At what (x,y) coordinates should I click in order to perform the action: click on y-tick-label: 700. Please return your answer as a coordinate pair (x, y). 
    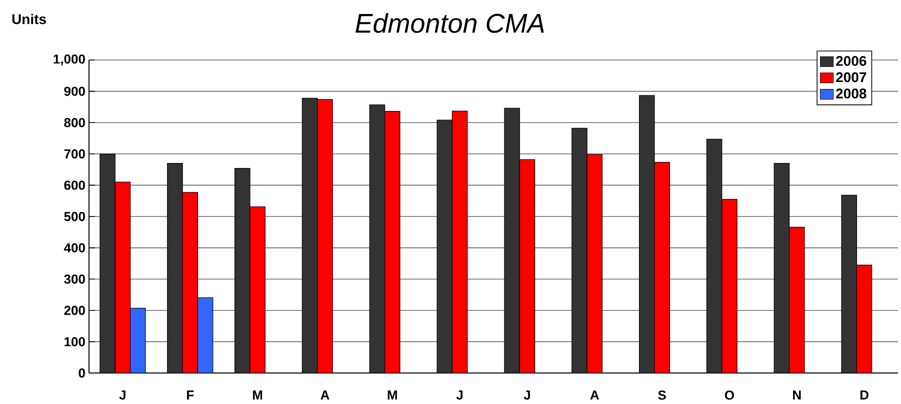
    Looking at the image, I should click on (74, 153).